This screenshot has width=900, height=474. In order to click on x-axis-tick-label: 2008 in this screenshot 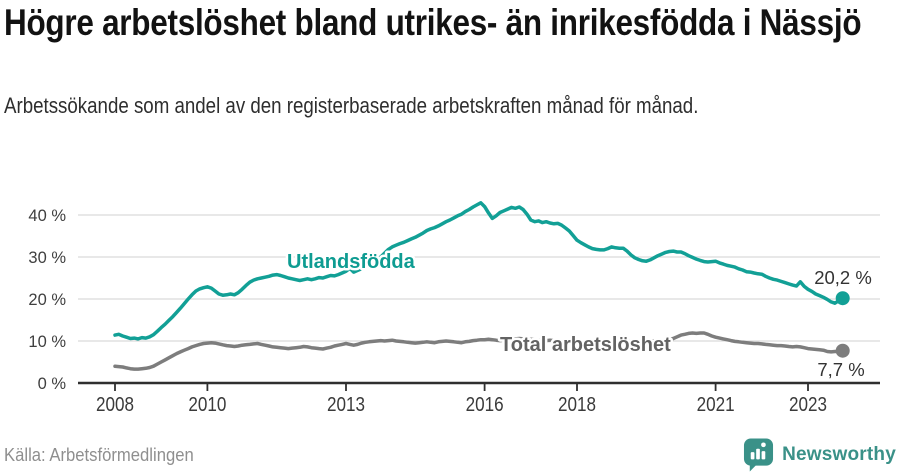, I will do `click(115, 405)`.